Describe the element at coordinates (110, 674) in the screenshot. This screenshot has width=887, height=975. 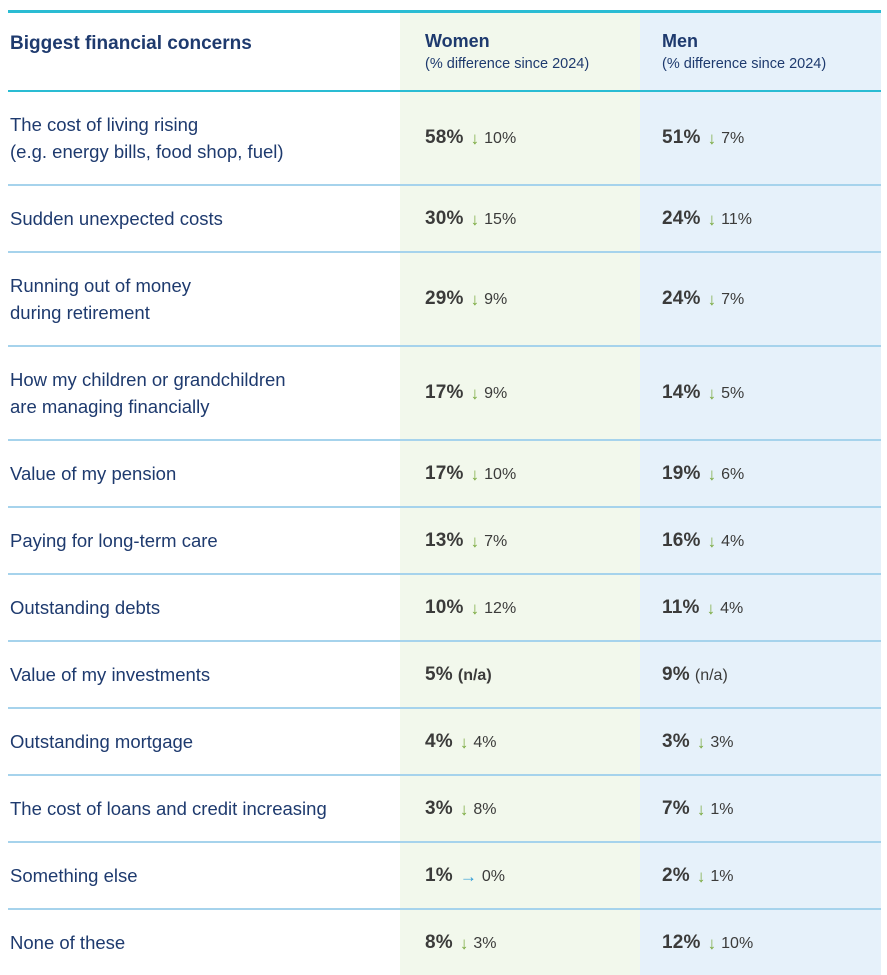
I see `concern-label: Value of my investments` at that location.